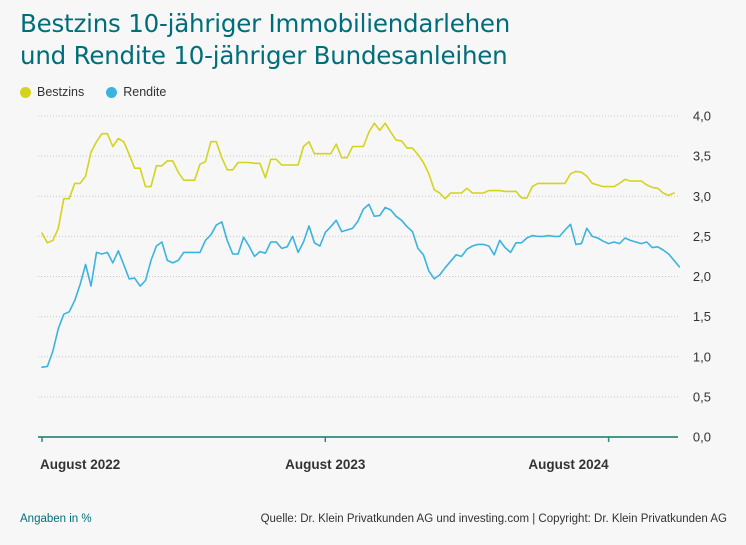 The image size is (746, 545). I want to click on legend-item-rendite: Rendite, so click(136, 92).